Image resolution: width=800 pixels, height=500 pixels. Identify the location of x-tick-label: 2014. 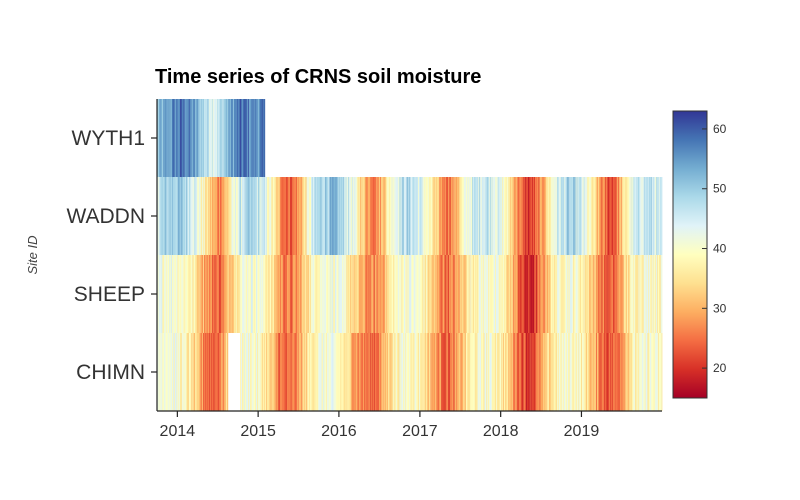
(178, 431).